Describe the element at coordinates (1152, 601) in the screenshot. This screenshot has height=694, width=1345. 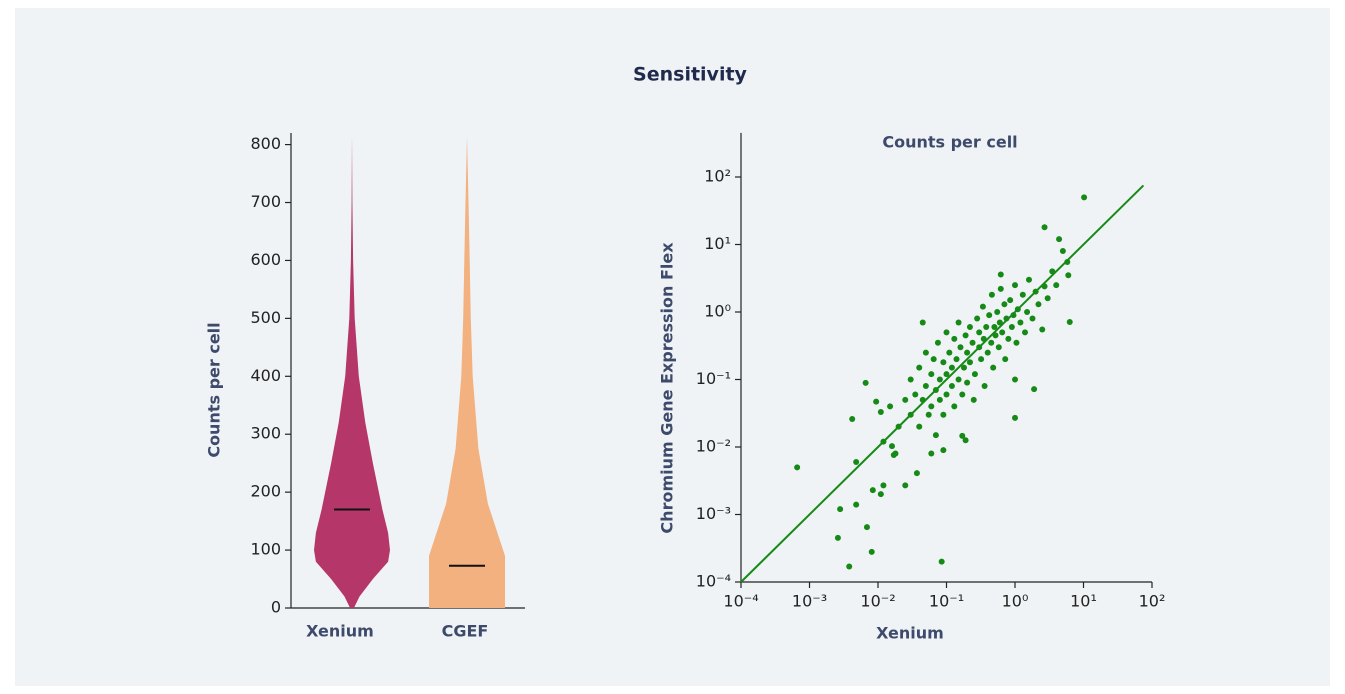
I see `x-tick-label: 10²` at that location.